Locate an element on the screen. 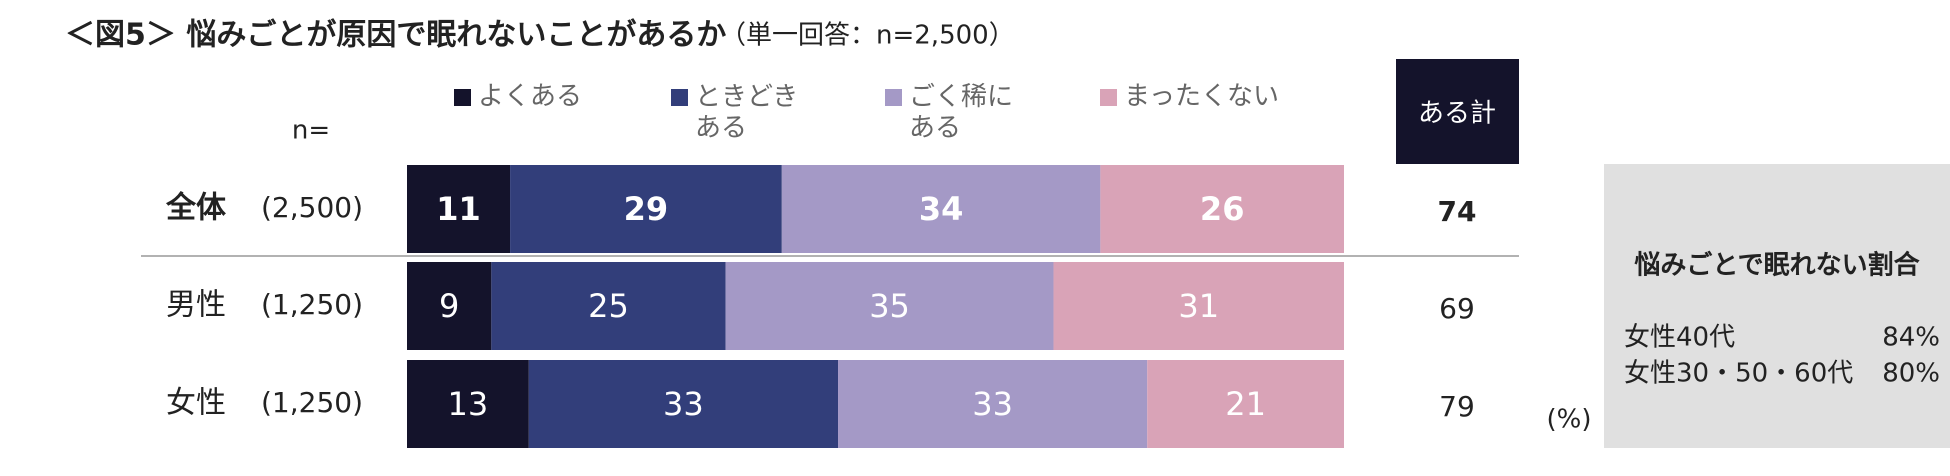  data-label: 25 is located at coordinates (608, 306).